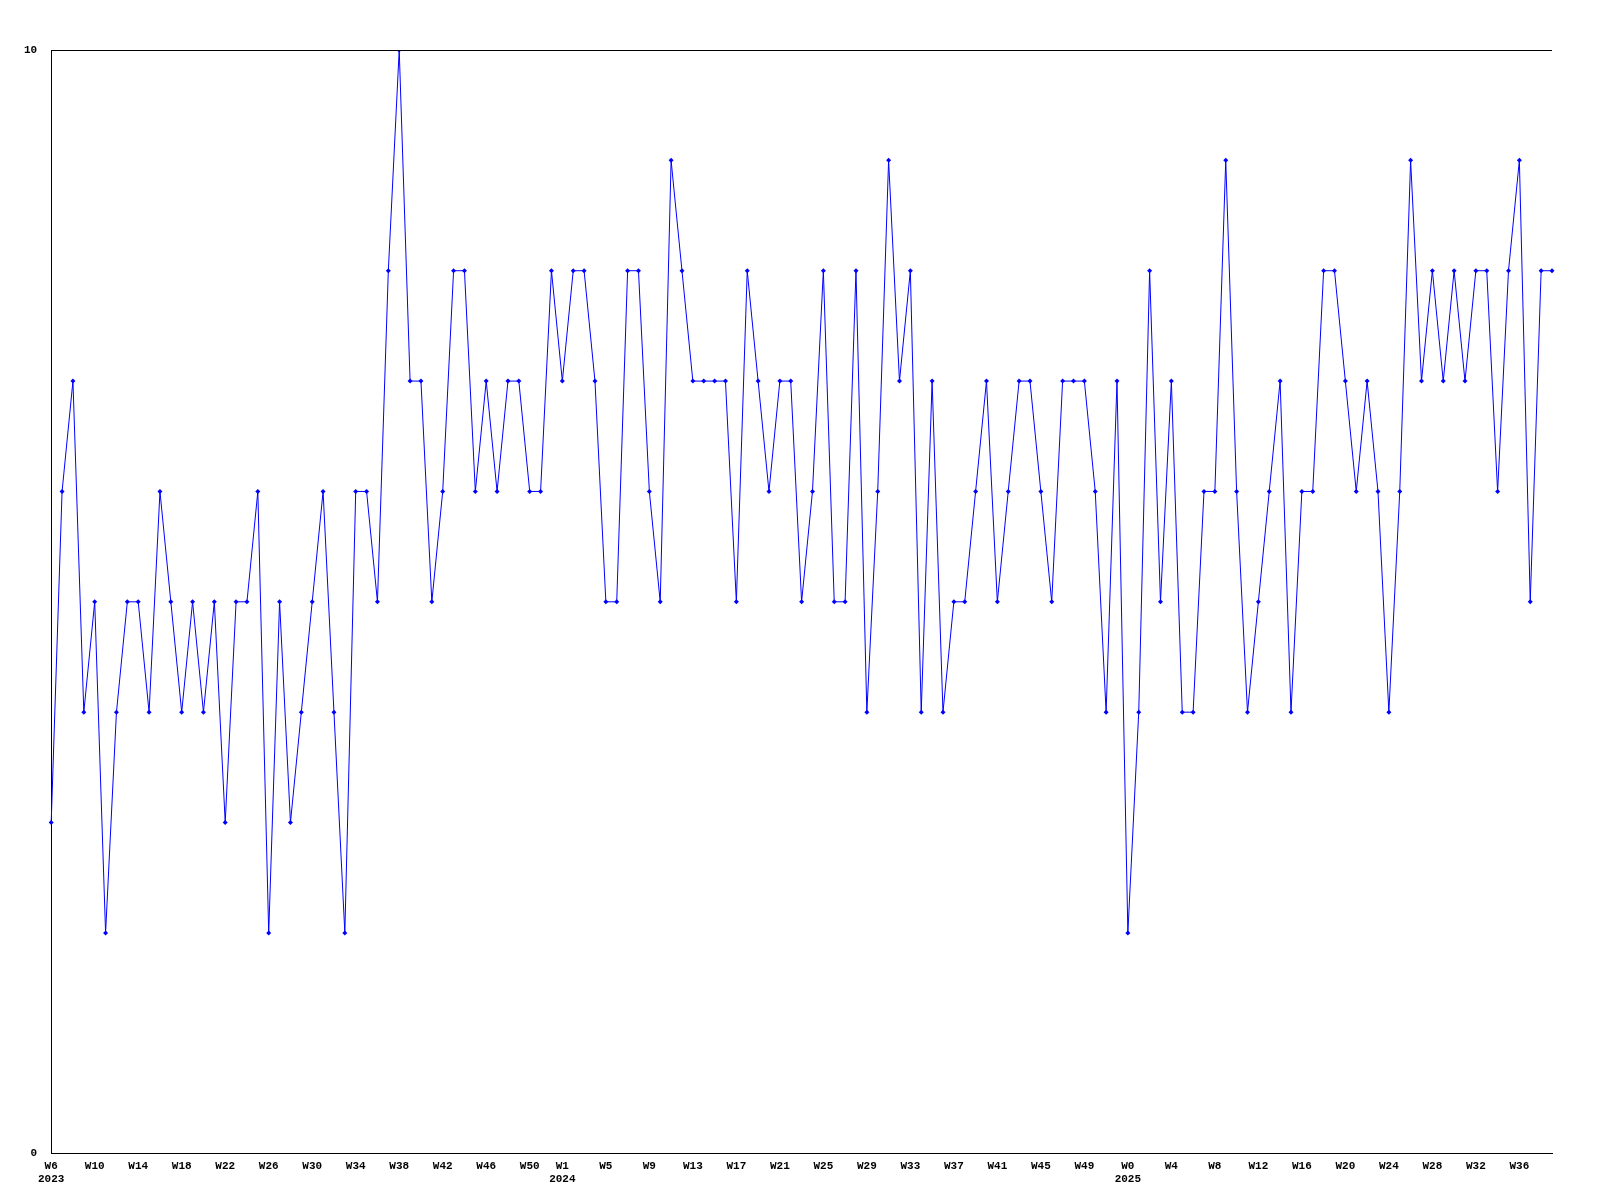 The height and width of the screenshot is (1200, 1600). What do you see at coordinates (31, 49) in the screenshot?
I see `y-tick-label: 10` at bounding box center [31, 49].